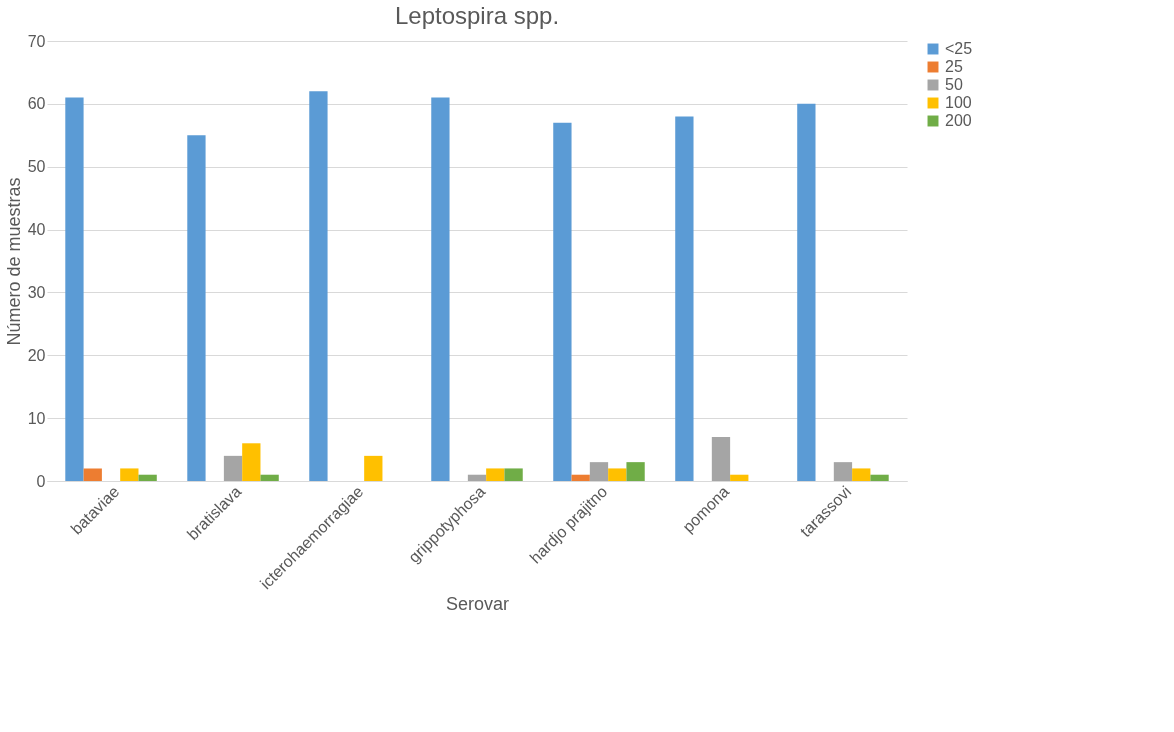 This screenshot has width=1174, height=732. Describe the element at coordinates (477, 604) in the screenshot. I see `x-axis-title: Serovar` at that location.